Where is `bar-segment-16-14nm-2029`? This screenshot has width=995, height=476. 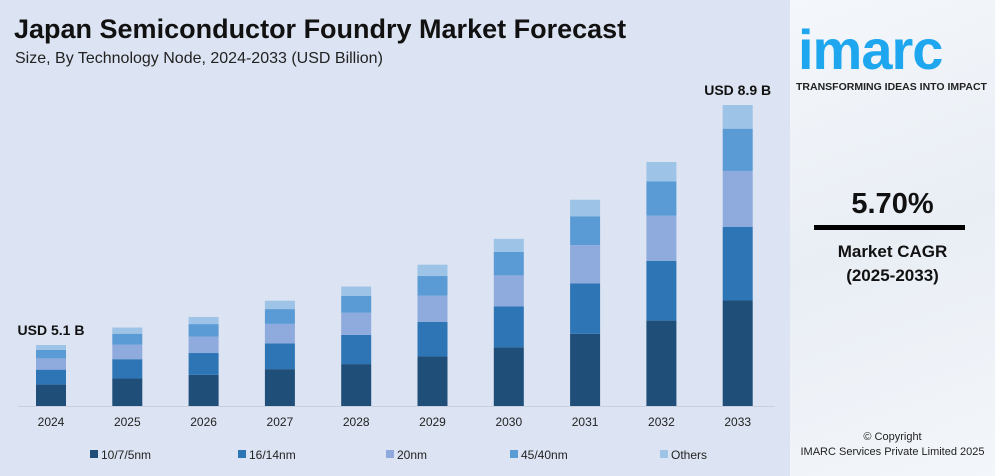 bar-segment-16-14nm-2029 is located at coordinates (432, 339).